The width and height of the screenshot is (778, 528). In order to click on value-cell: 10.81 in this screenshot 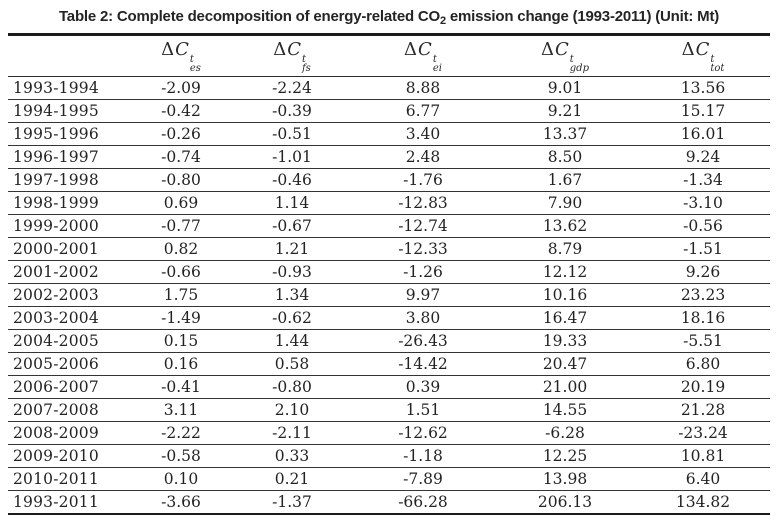, I will do `click(703, 456)`.